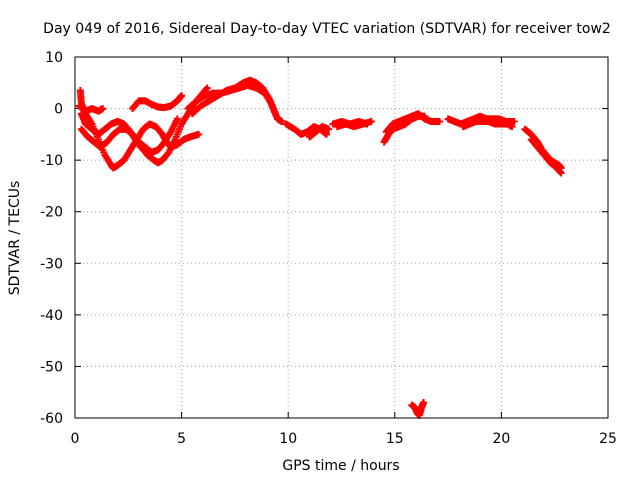 The width and height of the screenshot is (640, 480). I want to click on y-tick-label: -60, so click(51, 419).